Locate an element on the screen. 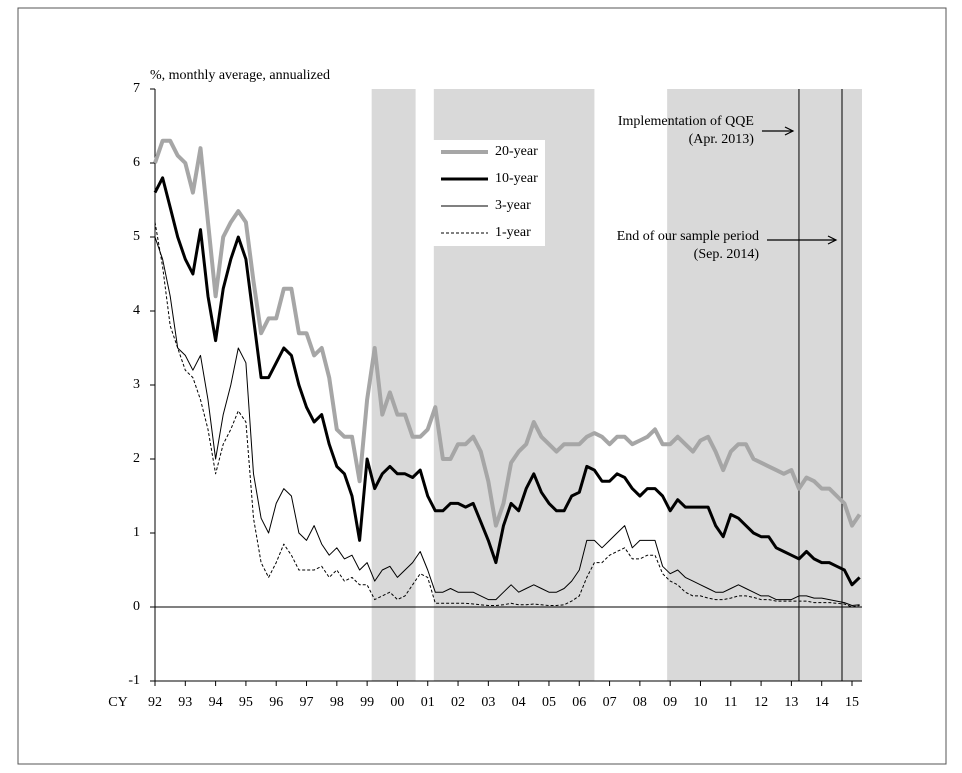  x-tick-label: 99 is located at coordinates (367, 702).